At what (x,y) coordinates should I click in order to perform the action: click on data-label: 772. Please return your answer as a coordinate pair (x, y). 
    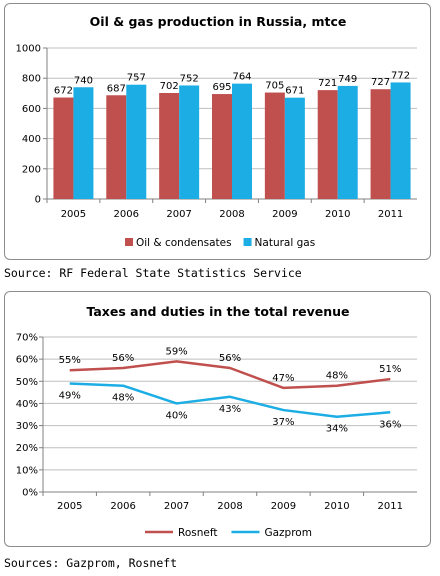
    Looking at the image, I should click on (400, 75).